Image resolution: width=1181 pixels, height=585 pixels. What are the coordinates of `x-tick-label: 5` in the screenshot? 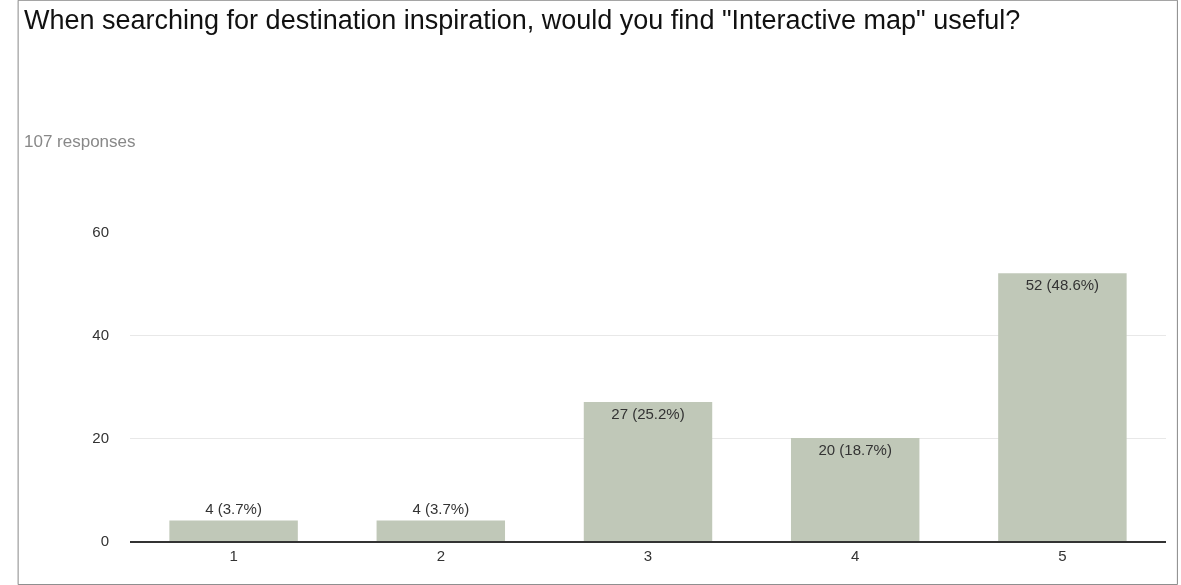 It's located at (1062, 555).